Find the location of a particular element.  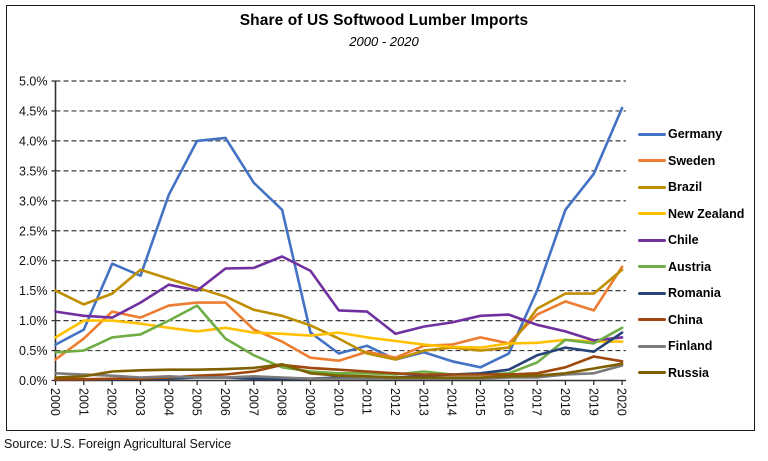

y-axis-label: 5.0% is located at coordinates (33, 82).